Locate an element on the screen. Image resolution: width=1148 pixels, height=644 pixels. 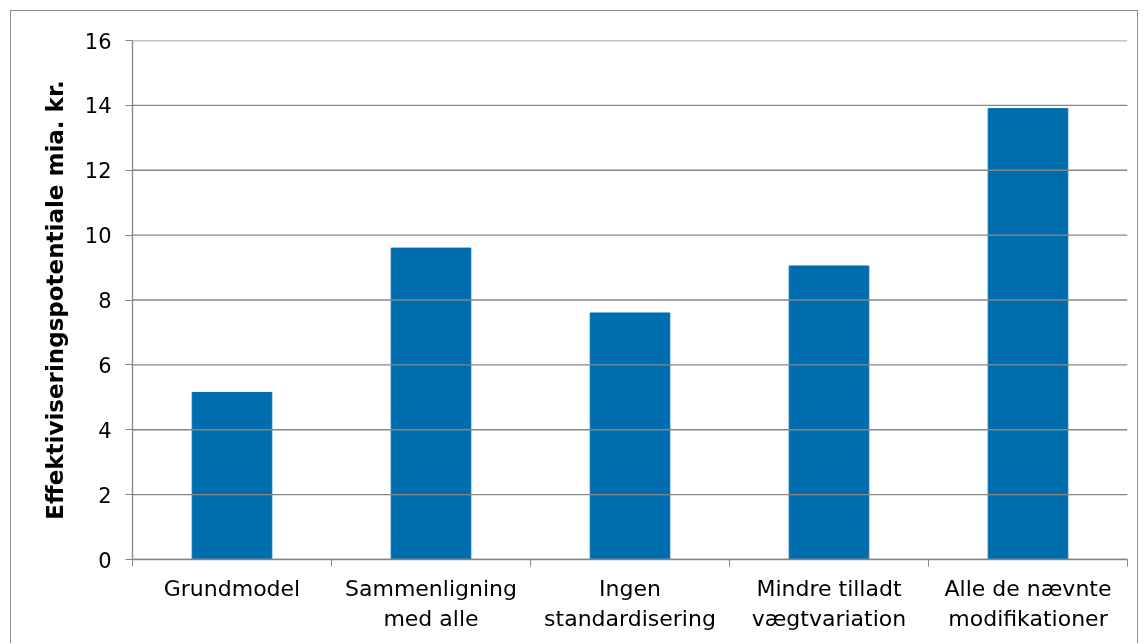
x-tick-label: Sammenligning med alle is located at coordinates (431, 603).